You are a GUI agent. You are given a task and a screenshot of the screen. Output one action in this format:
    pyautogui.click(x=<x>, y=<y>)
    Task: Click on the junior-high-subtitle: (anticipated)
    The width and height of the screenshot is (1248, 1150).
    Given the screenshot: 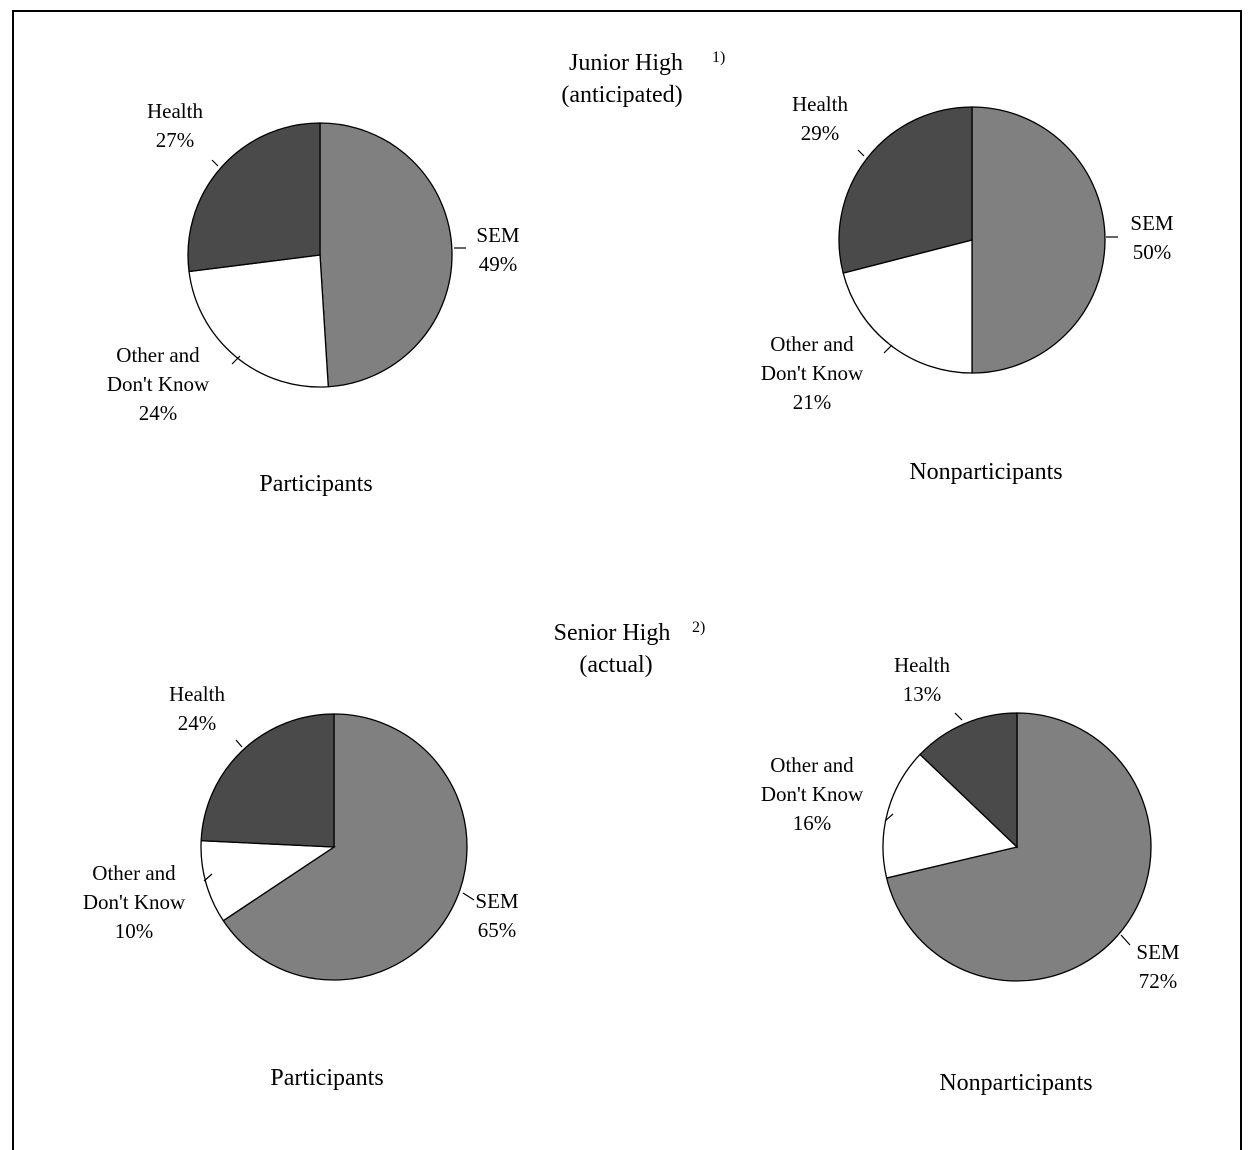 What is the action you would take?
    pyautogui.click(x=621, y=95)
    